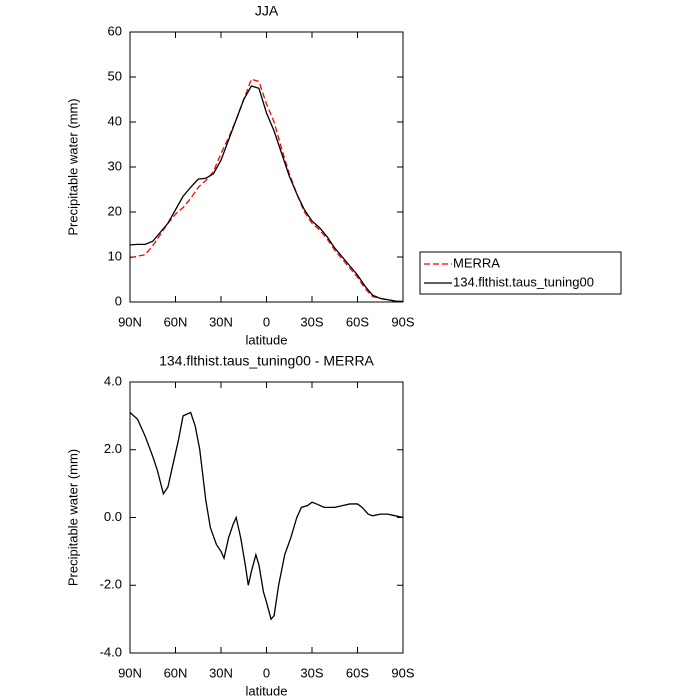 The image size is (700, 700). Describe the element at coordinates (115, 30) in the screenshot. I see `y-tick-label: 60` at that location.